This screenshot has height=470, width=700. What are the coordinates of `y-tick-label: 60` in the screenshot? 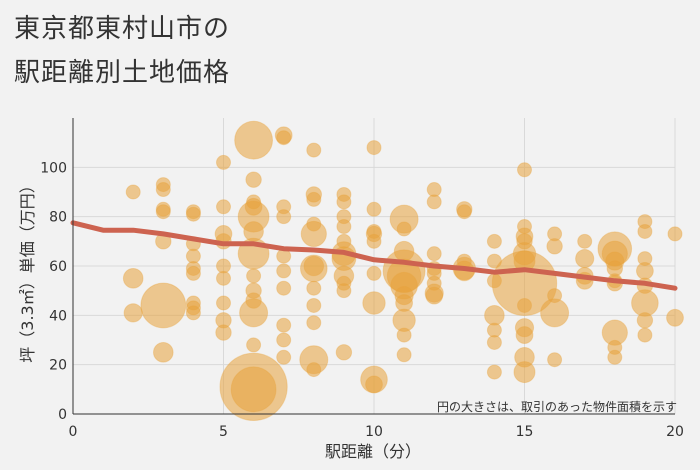 It's located at (58, 267).